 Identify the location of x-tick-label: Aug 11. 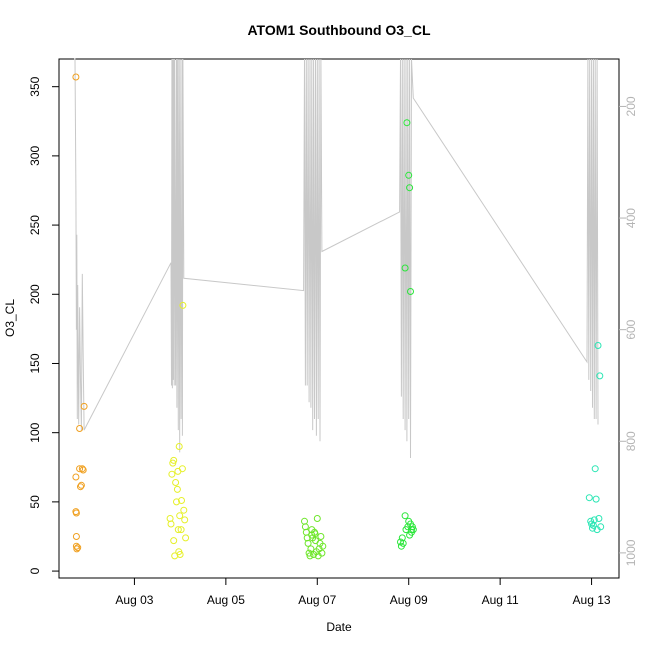
(500, 600).